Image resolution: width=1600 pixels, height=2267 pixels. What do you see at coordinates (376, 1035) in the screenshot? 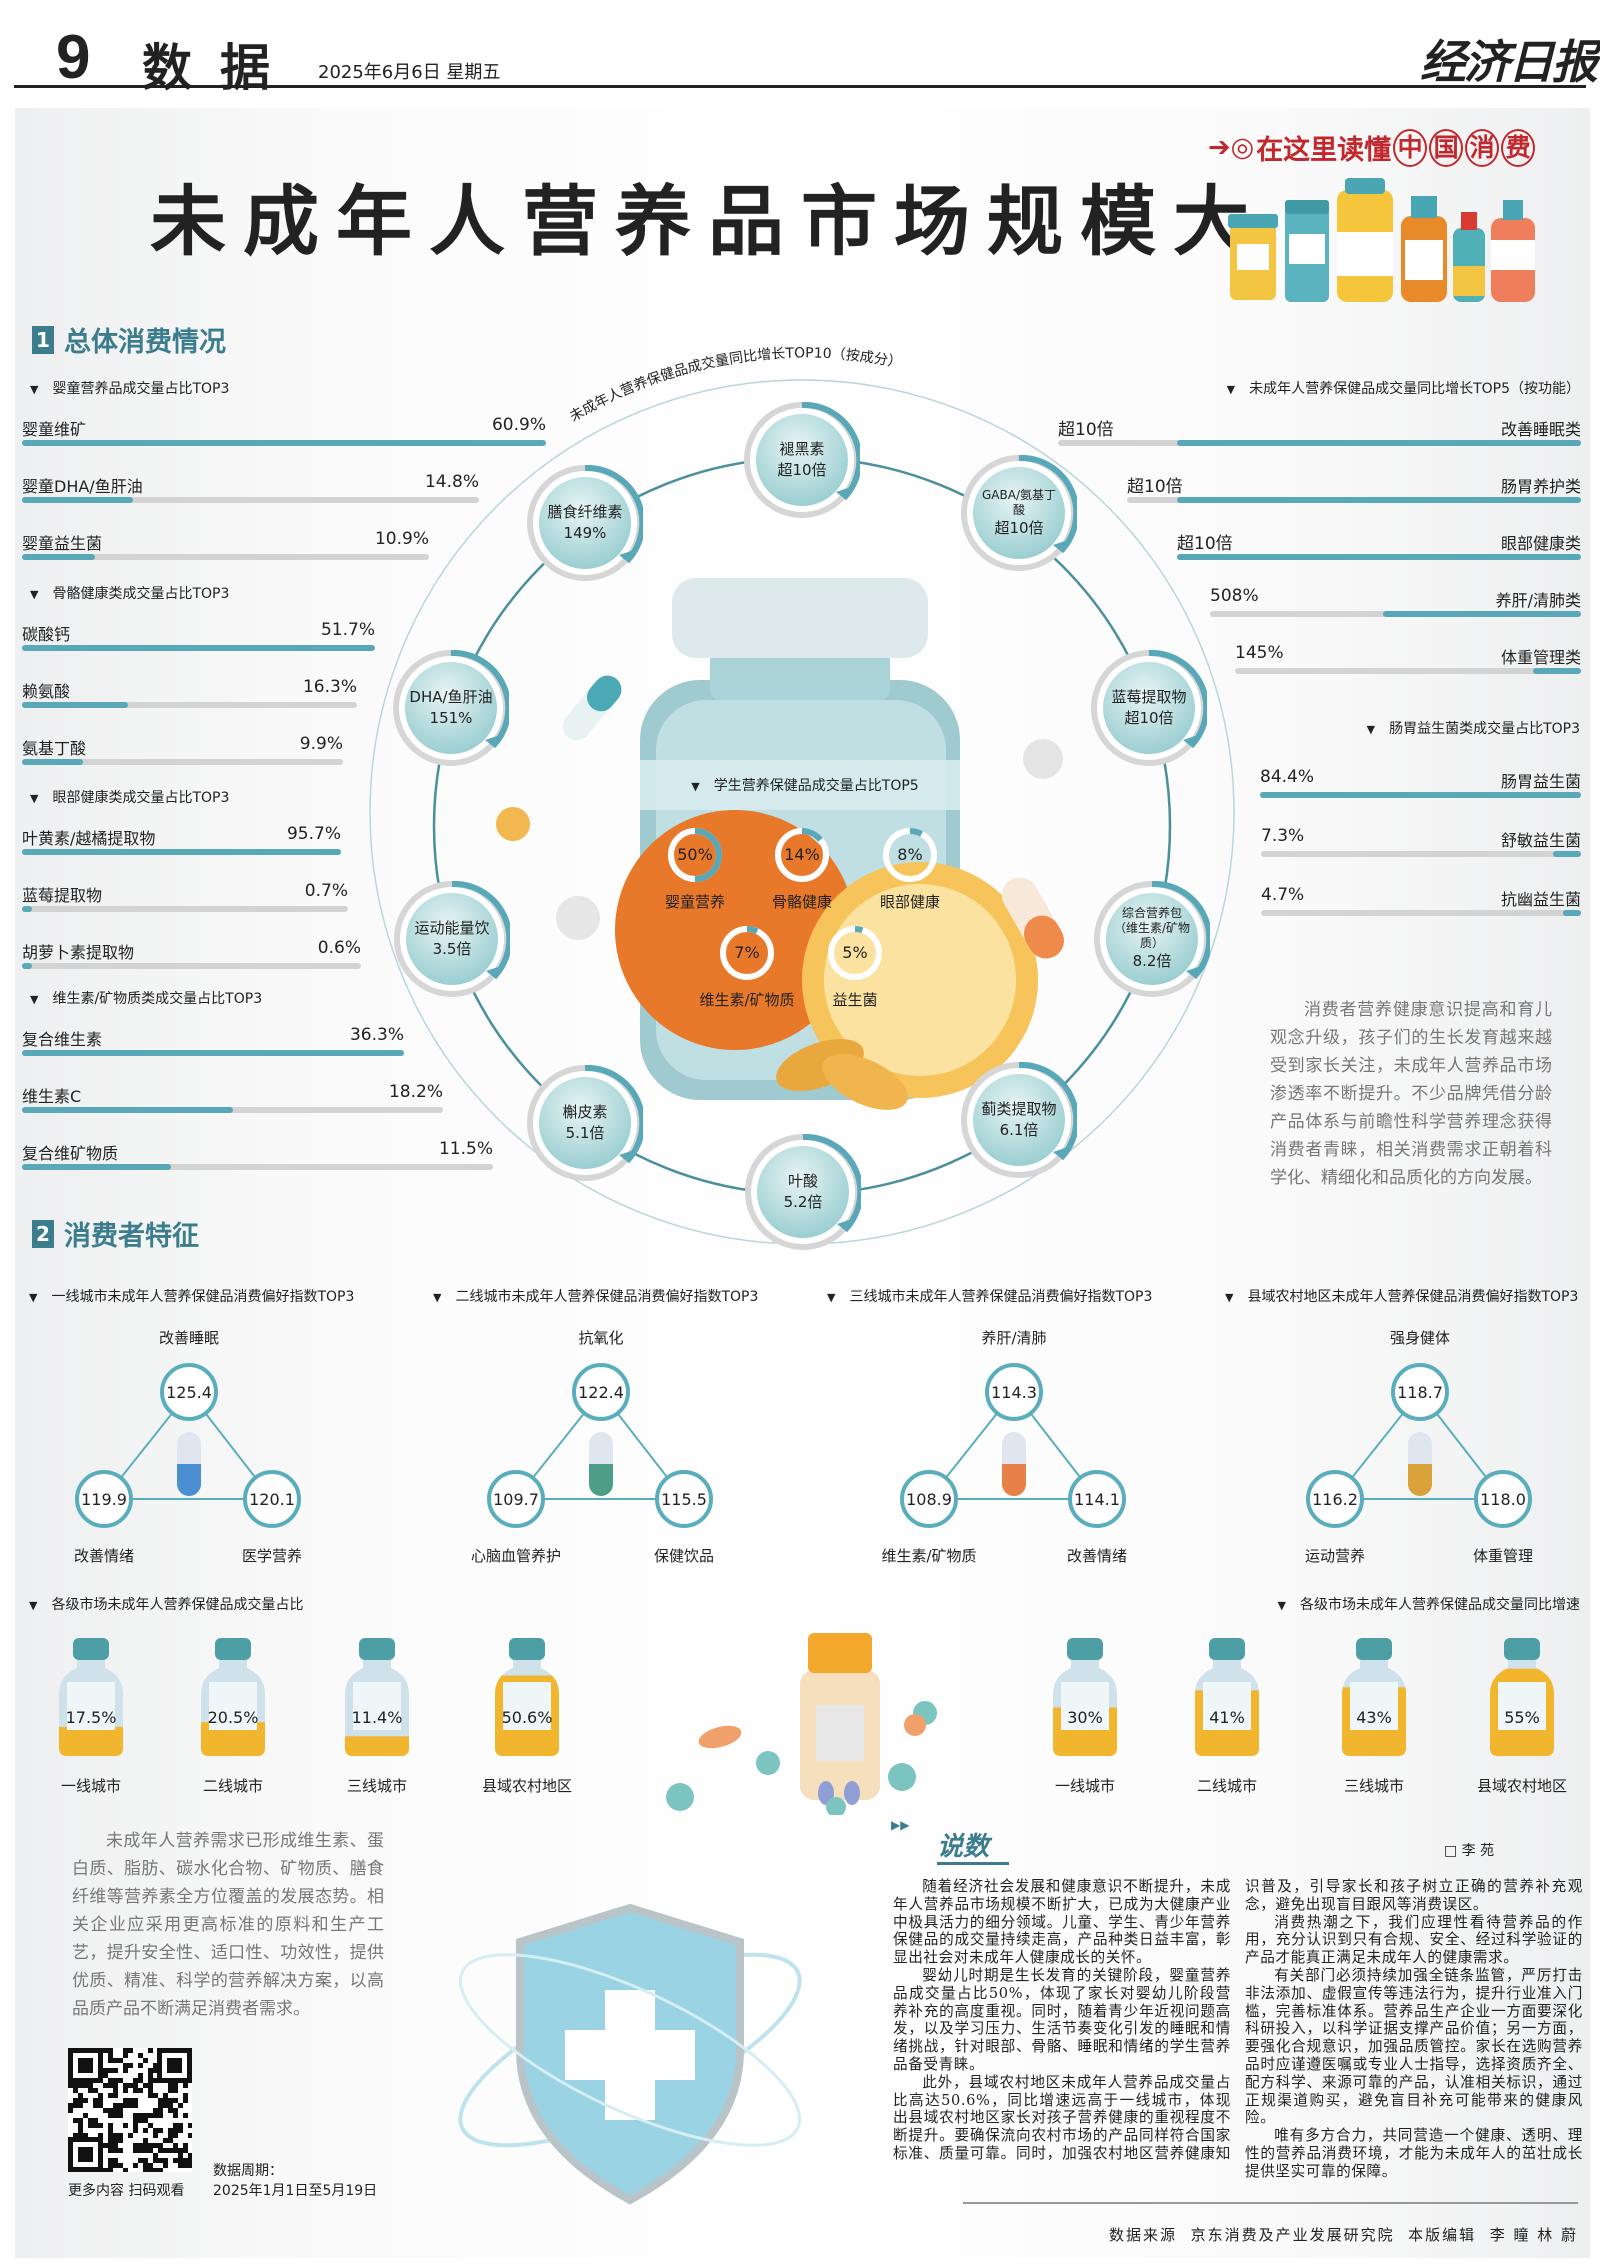
I see `item-value: 36.3%` at bounding box center [376, 1035].